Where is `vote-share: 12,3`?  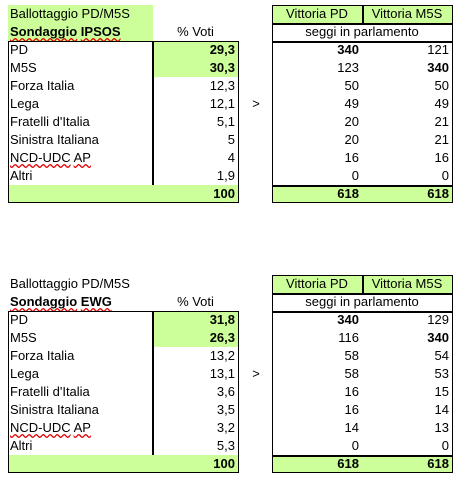 vote-share: 12,3 is located at coordinates (222, 85).